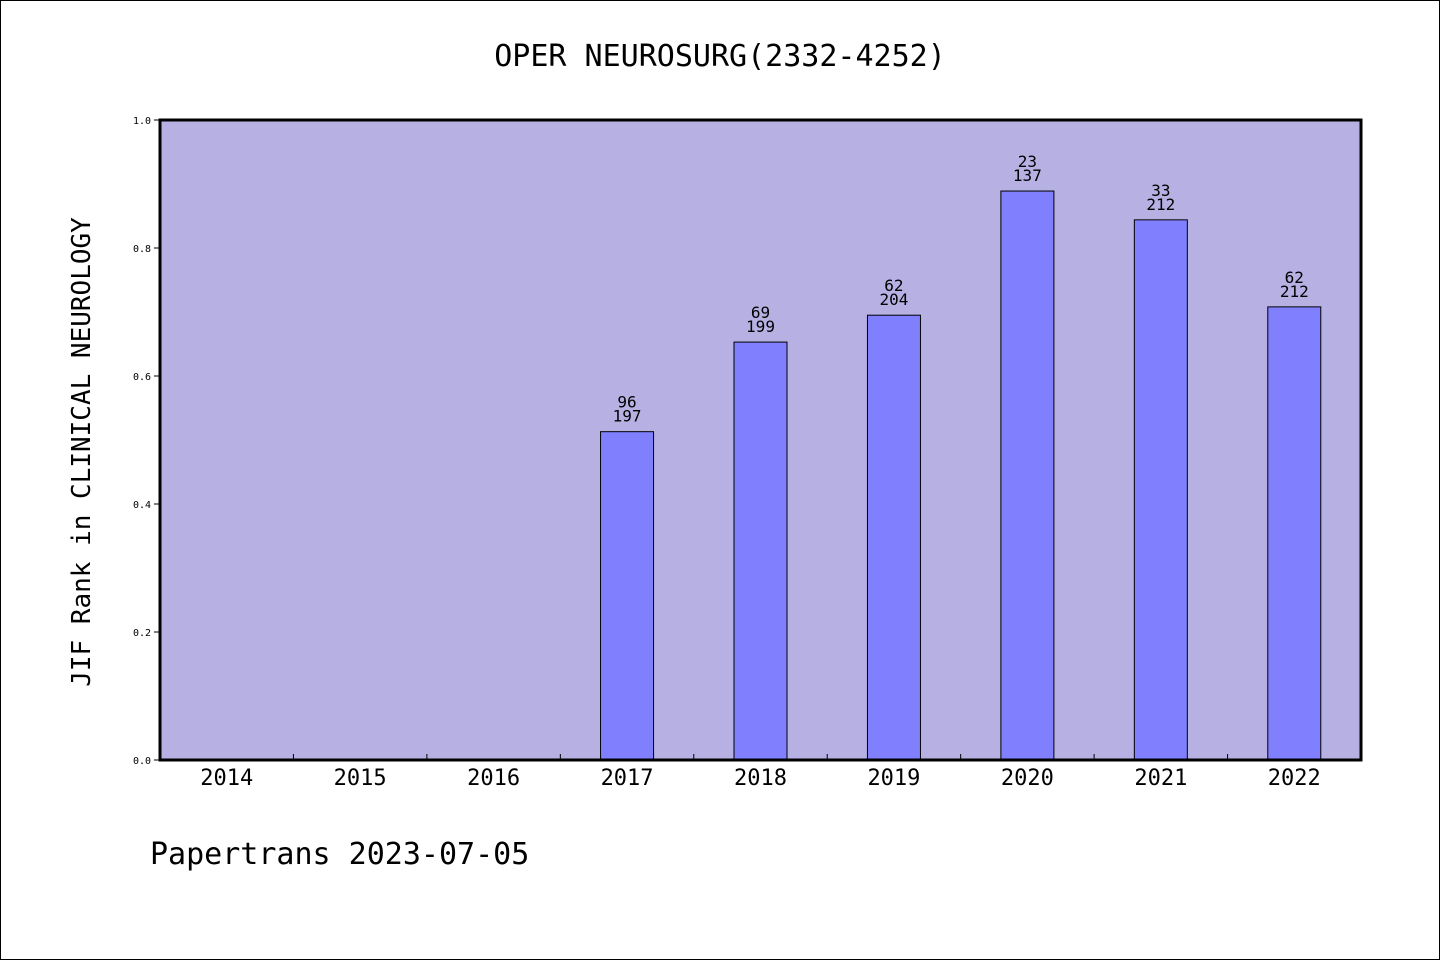  What do you see at coordinates (627, 778) in the screenshot?
I see `x-tick-label: 2017` at bounding box center [627, 778].